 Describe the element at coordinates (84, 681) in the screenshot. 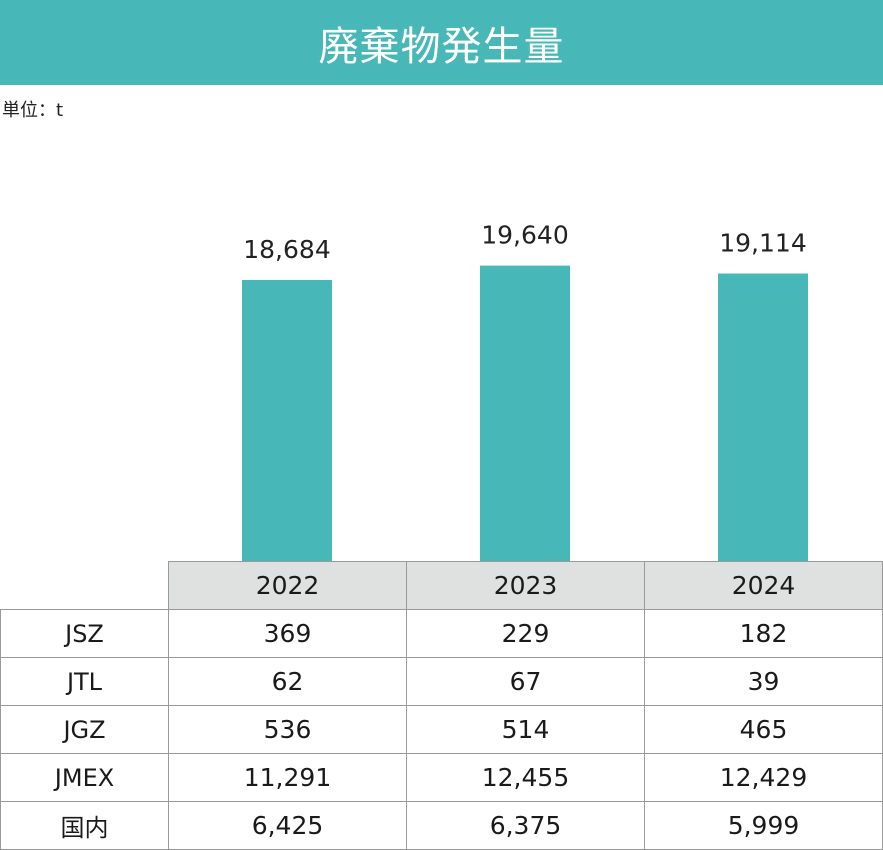

I see `row-label: JTL` at that location.